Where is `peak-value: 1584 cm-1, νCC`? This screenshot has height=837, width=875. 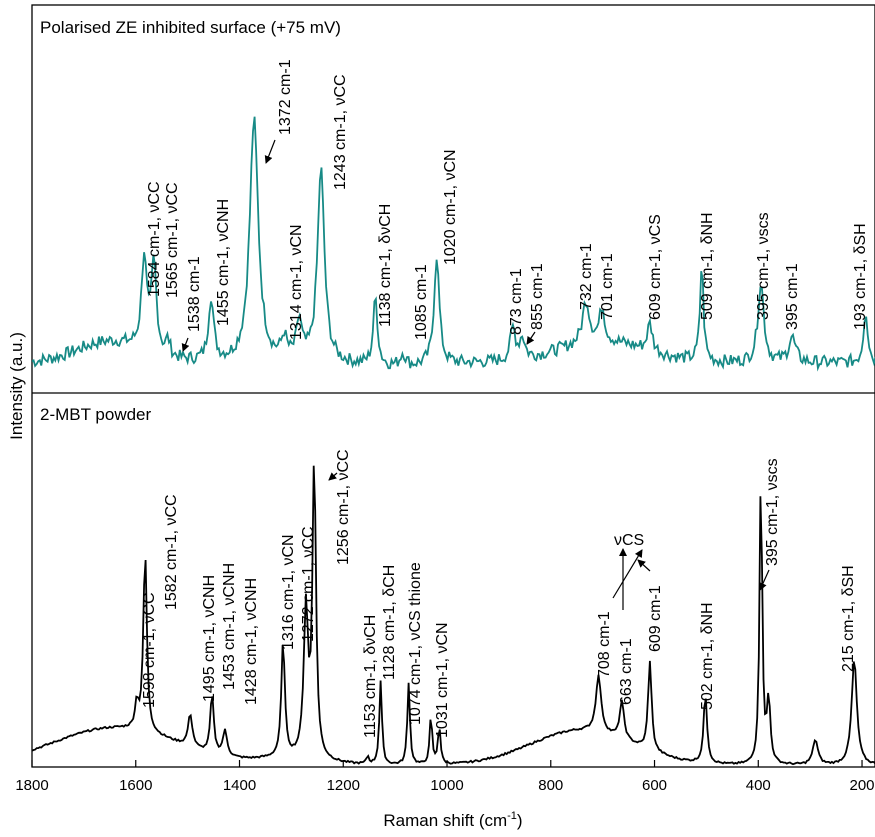
peak-value: 1584 cm-1, νCC is located at coordinates (154, 239).